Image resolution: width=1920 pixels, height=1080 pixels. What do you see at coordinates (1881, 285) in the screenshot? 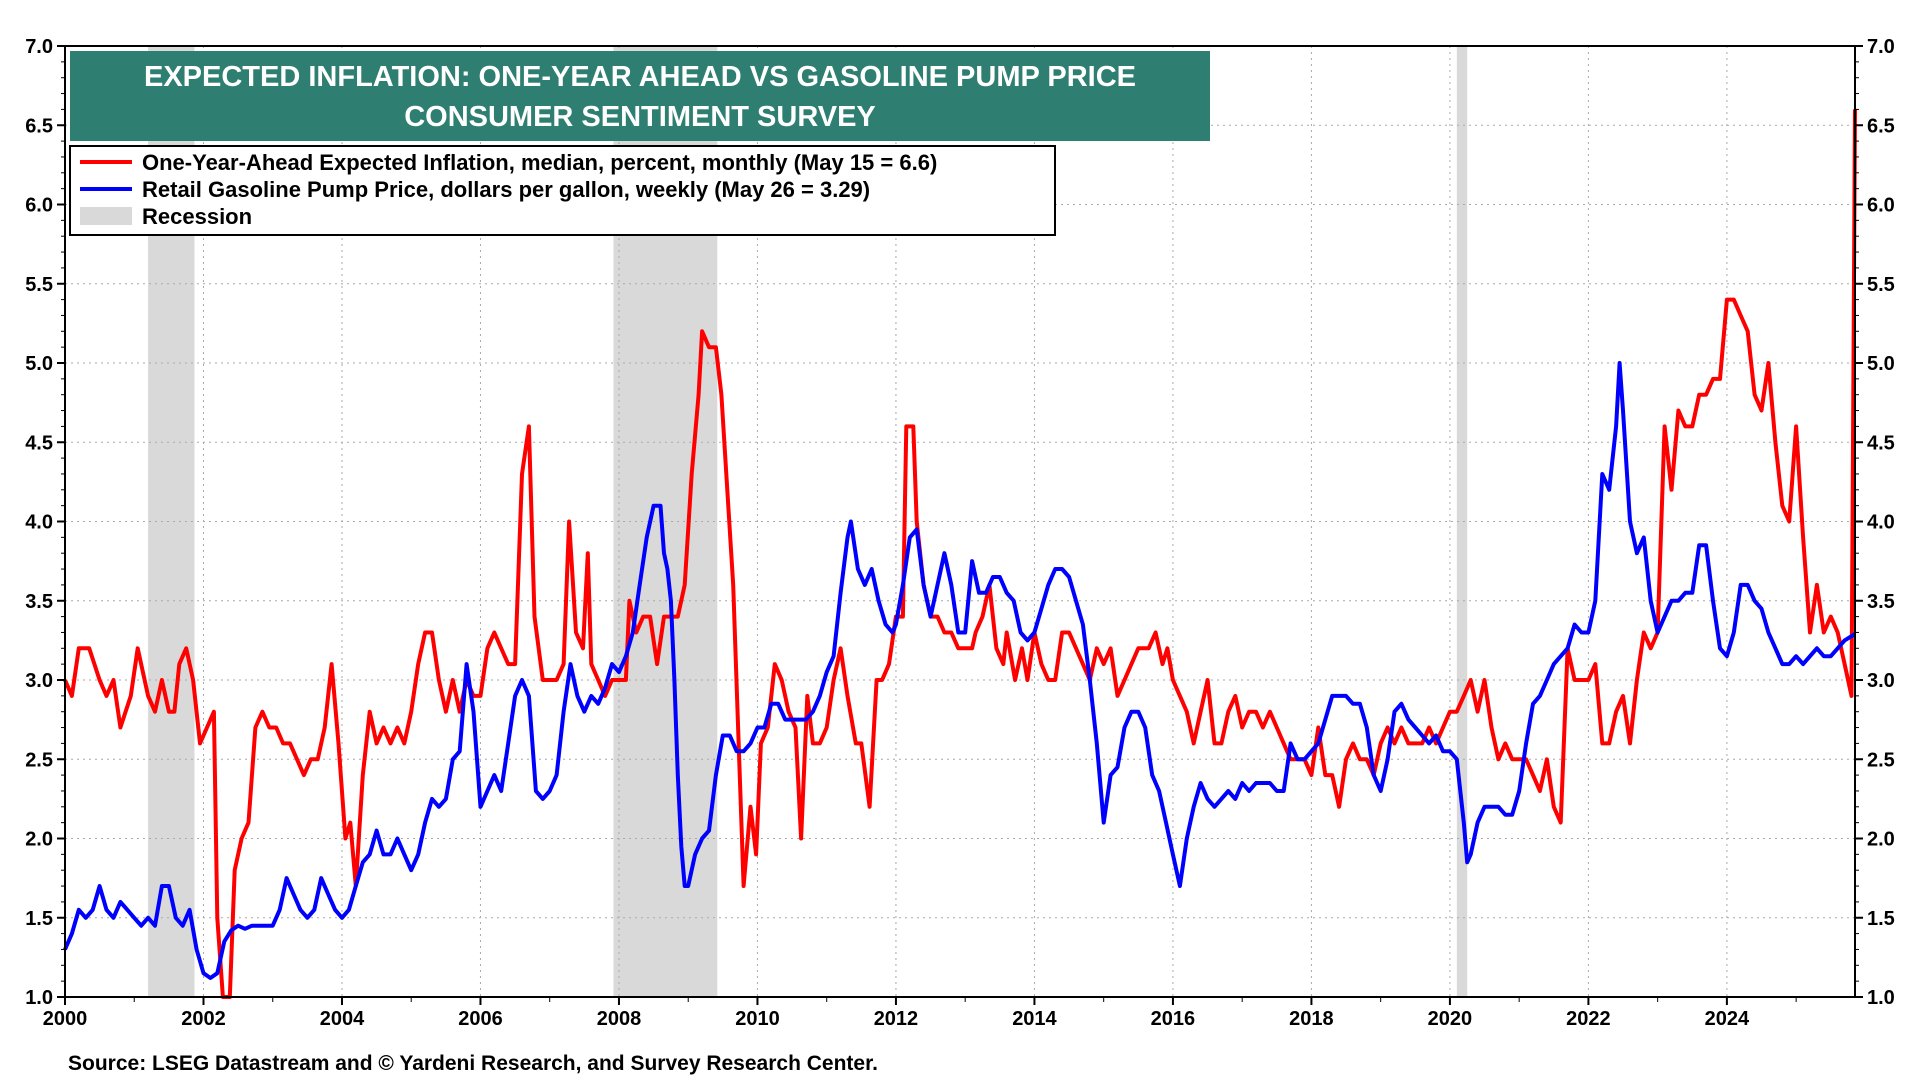
I see `y-tick-label-right: 5.5` at bounding box center [1881, 285].